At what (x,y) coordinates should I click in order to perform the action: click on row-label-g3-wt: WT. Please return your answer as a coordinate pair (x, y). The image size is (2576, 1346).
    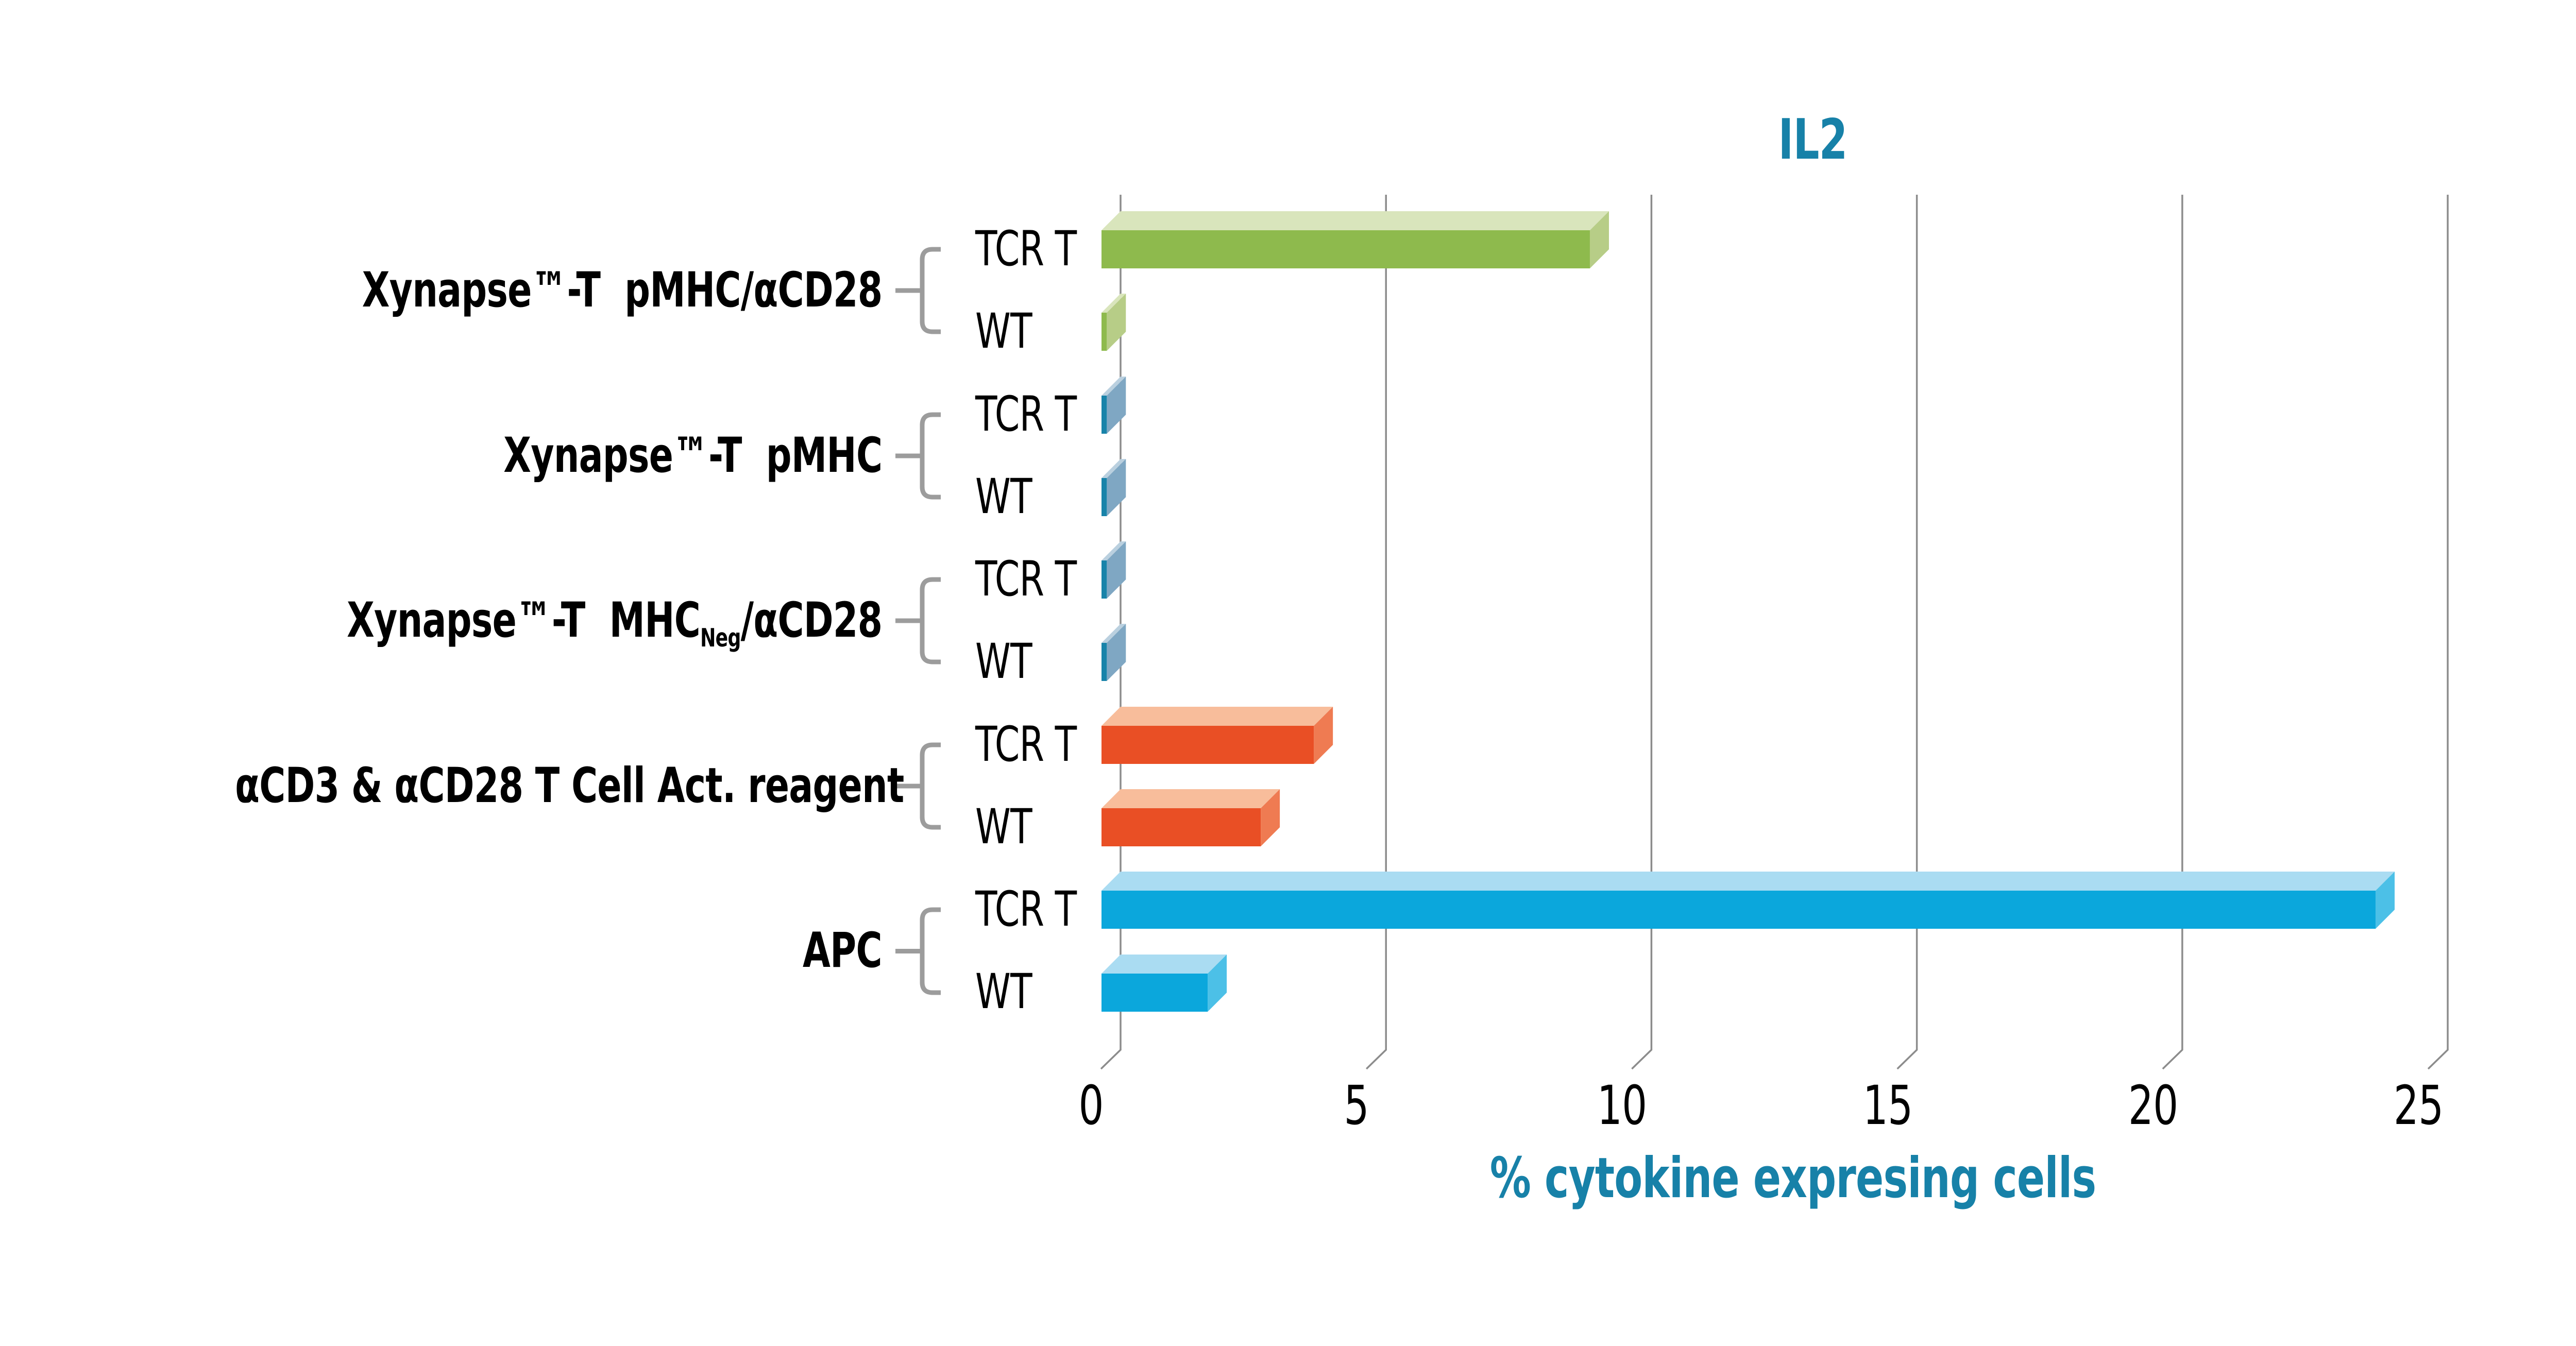
    Looking at the image, I should click on (1003, 662).